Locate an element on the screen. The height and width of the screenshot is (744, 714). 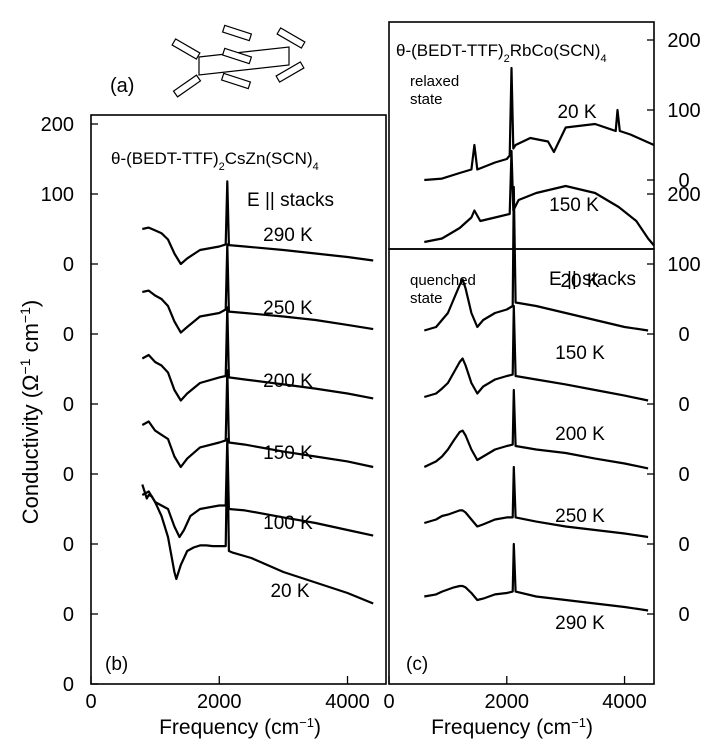
trace-100k is located at coordinates (257, 488).